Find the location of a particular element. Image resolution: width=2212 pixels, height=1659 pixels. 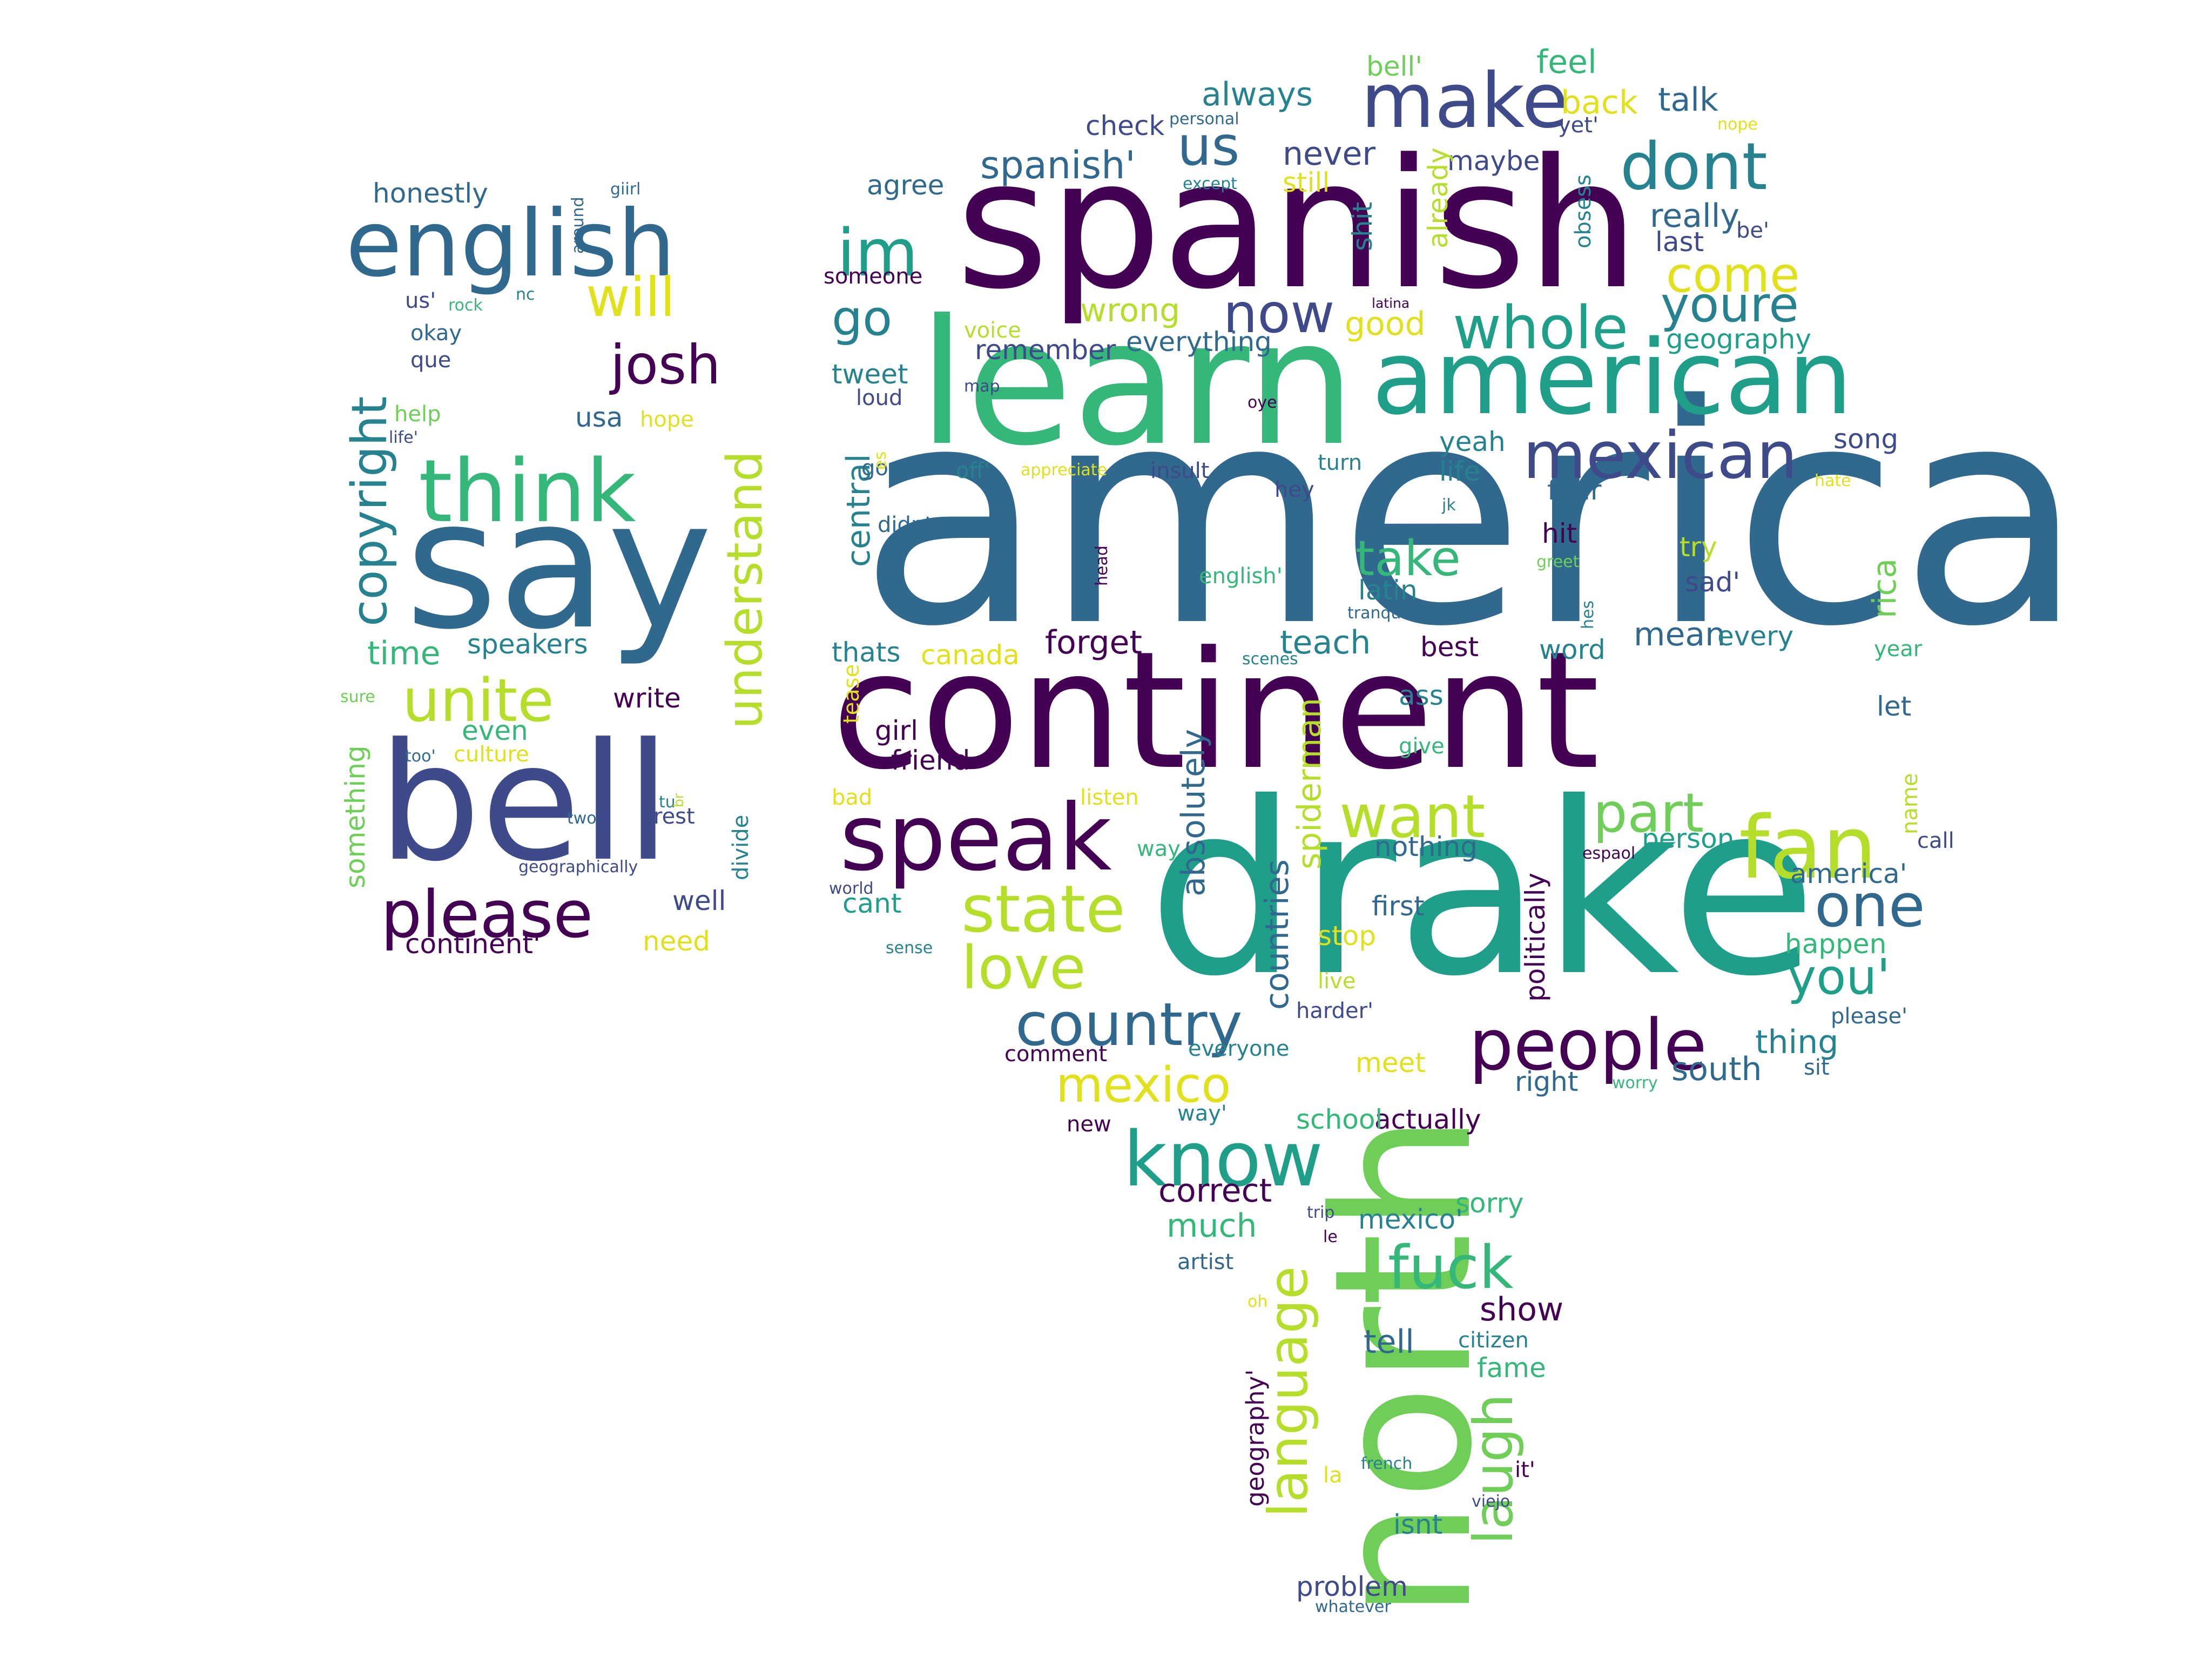

cloud-word: espaol is located at coordinates (1608, 853).